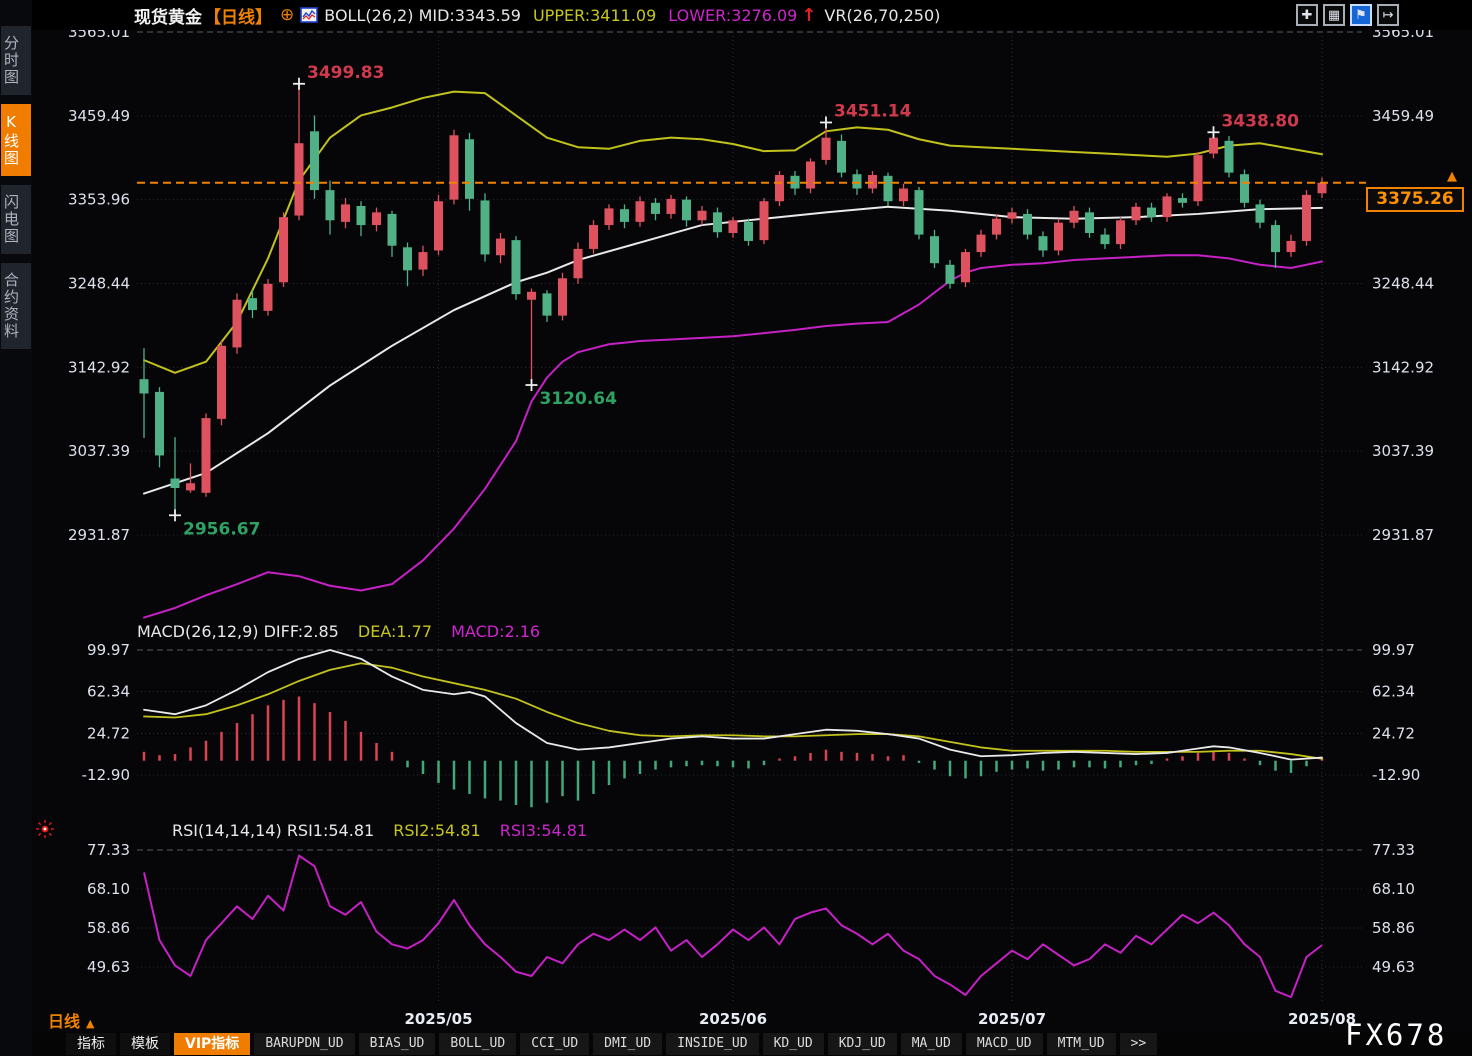 The image size is (1472, 1056). What do you see at coordinates (543, 830) in the screenshot?
I see `rsi3-value: RSI3:54.81` at bounding box center [543, 830].